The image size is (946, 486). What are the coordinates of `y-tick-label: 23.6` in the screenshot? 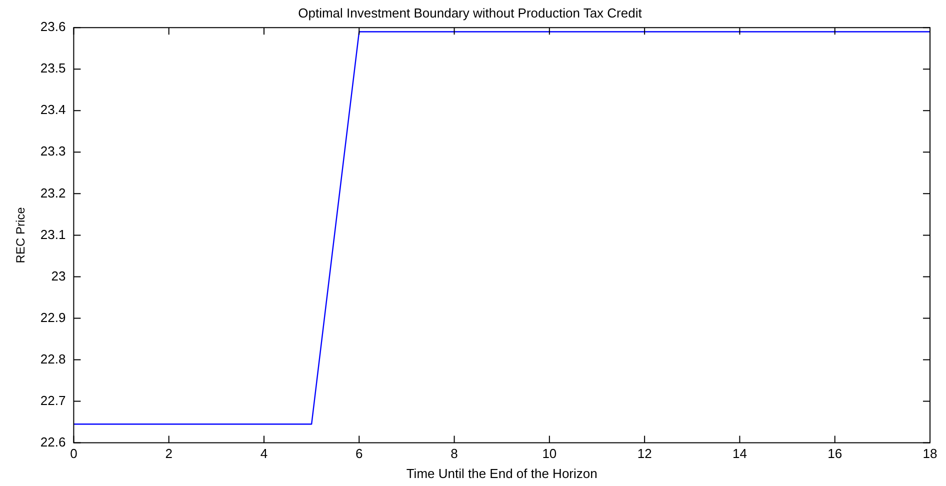 It's located at (53, 26).